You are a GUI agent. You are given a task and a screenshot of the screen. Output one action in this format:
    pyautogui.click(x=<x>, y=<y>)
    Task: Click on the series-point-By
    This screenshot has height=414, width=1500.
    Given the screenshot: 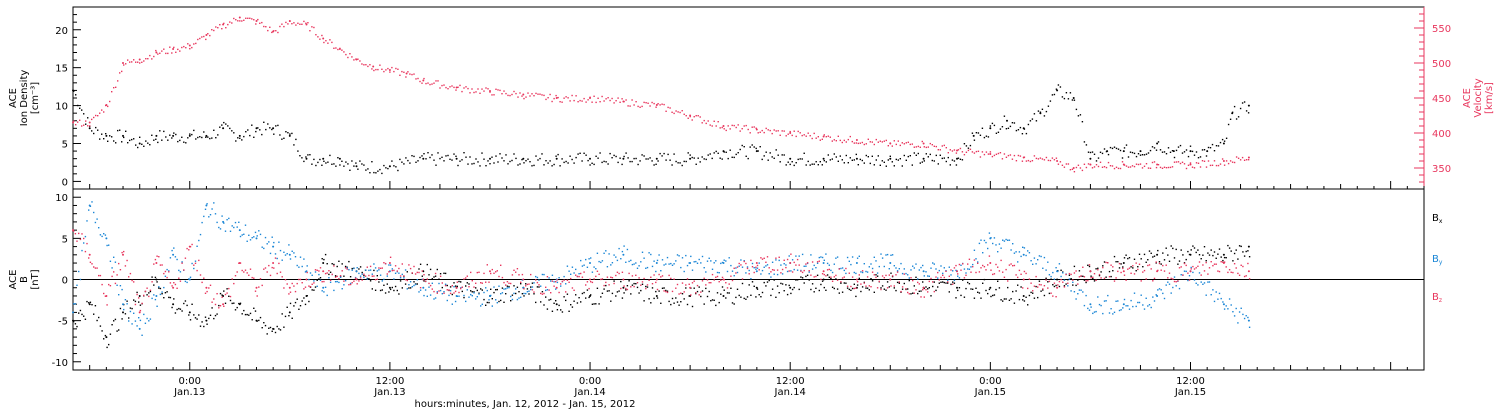 What is the action you would take?
    pyautogui.click(x=256, y=238)
    